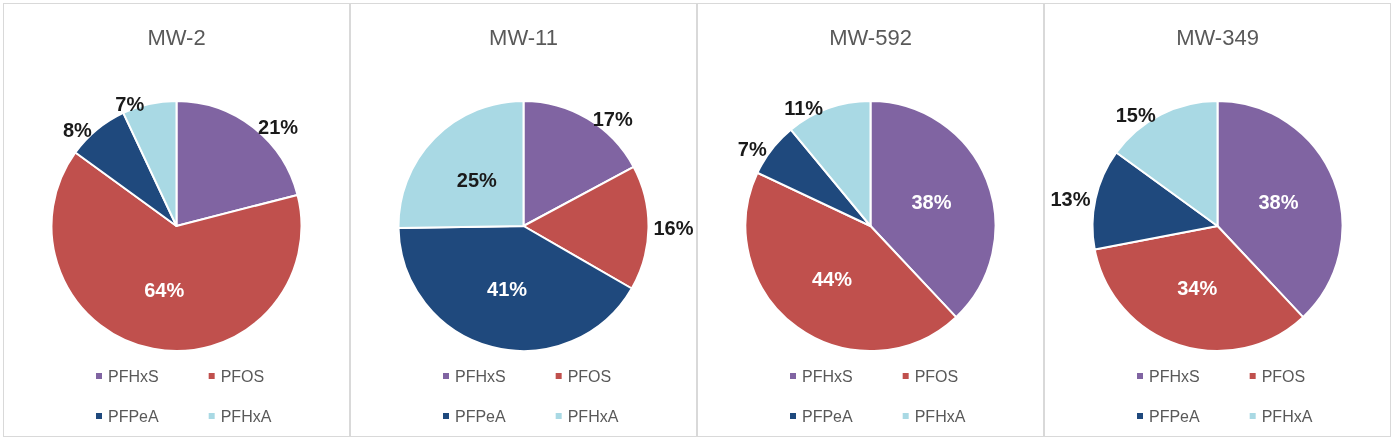 This screenshot has height=441, width=1393. Describe the element at coordinates (612, 118) in the screenshot. I see `data-label: 17%` at that location.